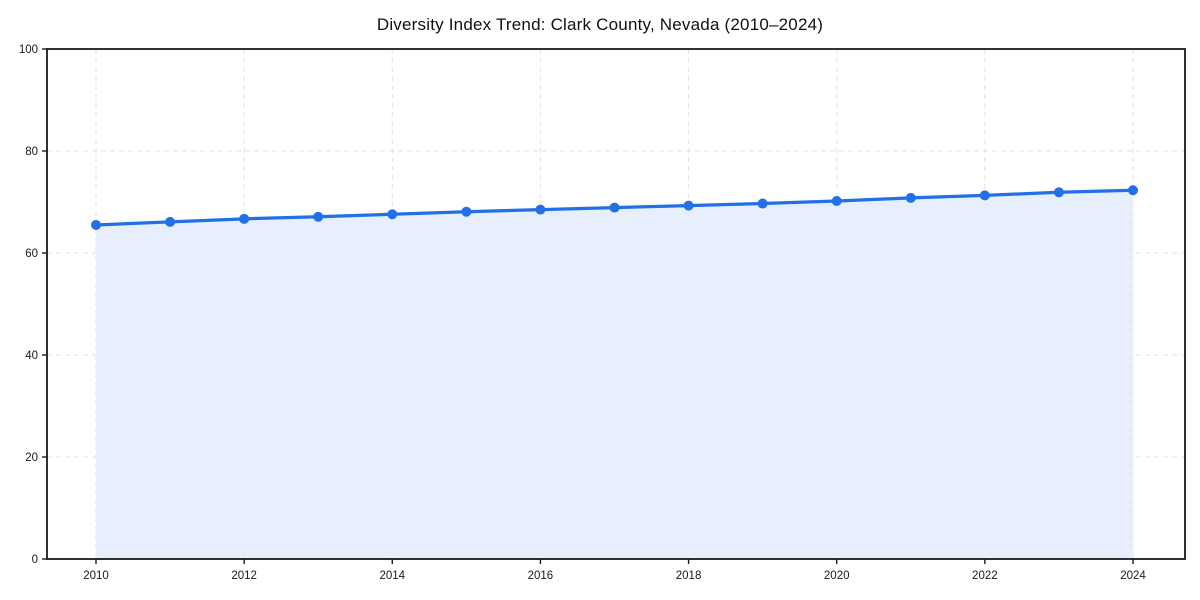  What do you see at coordinates (541, 576) in the screenshot?
I see `x-tick-label: 2016` at bounding box center [541, 576].